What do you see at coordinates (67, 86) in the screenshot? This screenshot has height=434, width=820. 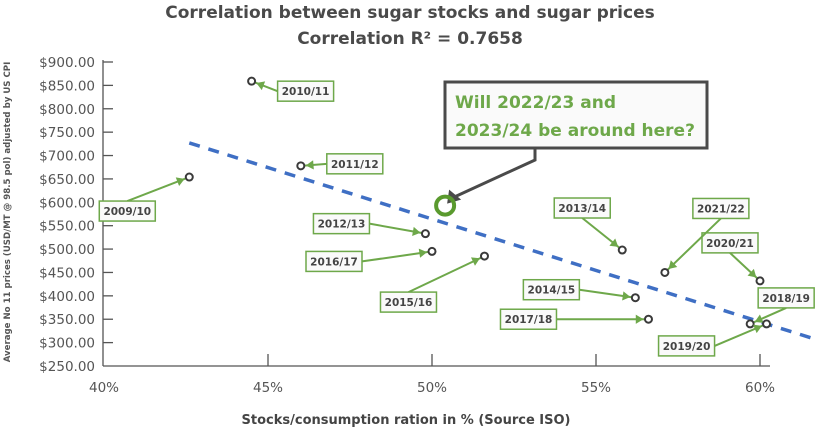 I see `y-tick-label: $850.00` at bounding box center [67, 86].